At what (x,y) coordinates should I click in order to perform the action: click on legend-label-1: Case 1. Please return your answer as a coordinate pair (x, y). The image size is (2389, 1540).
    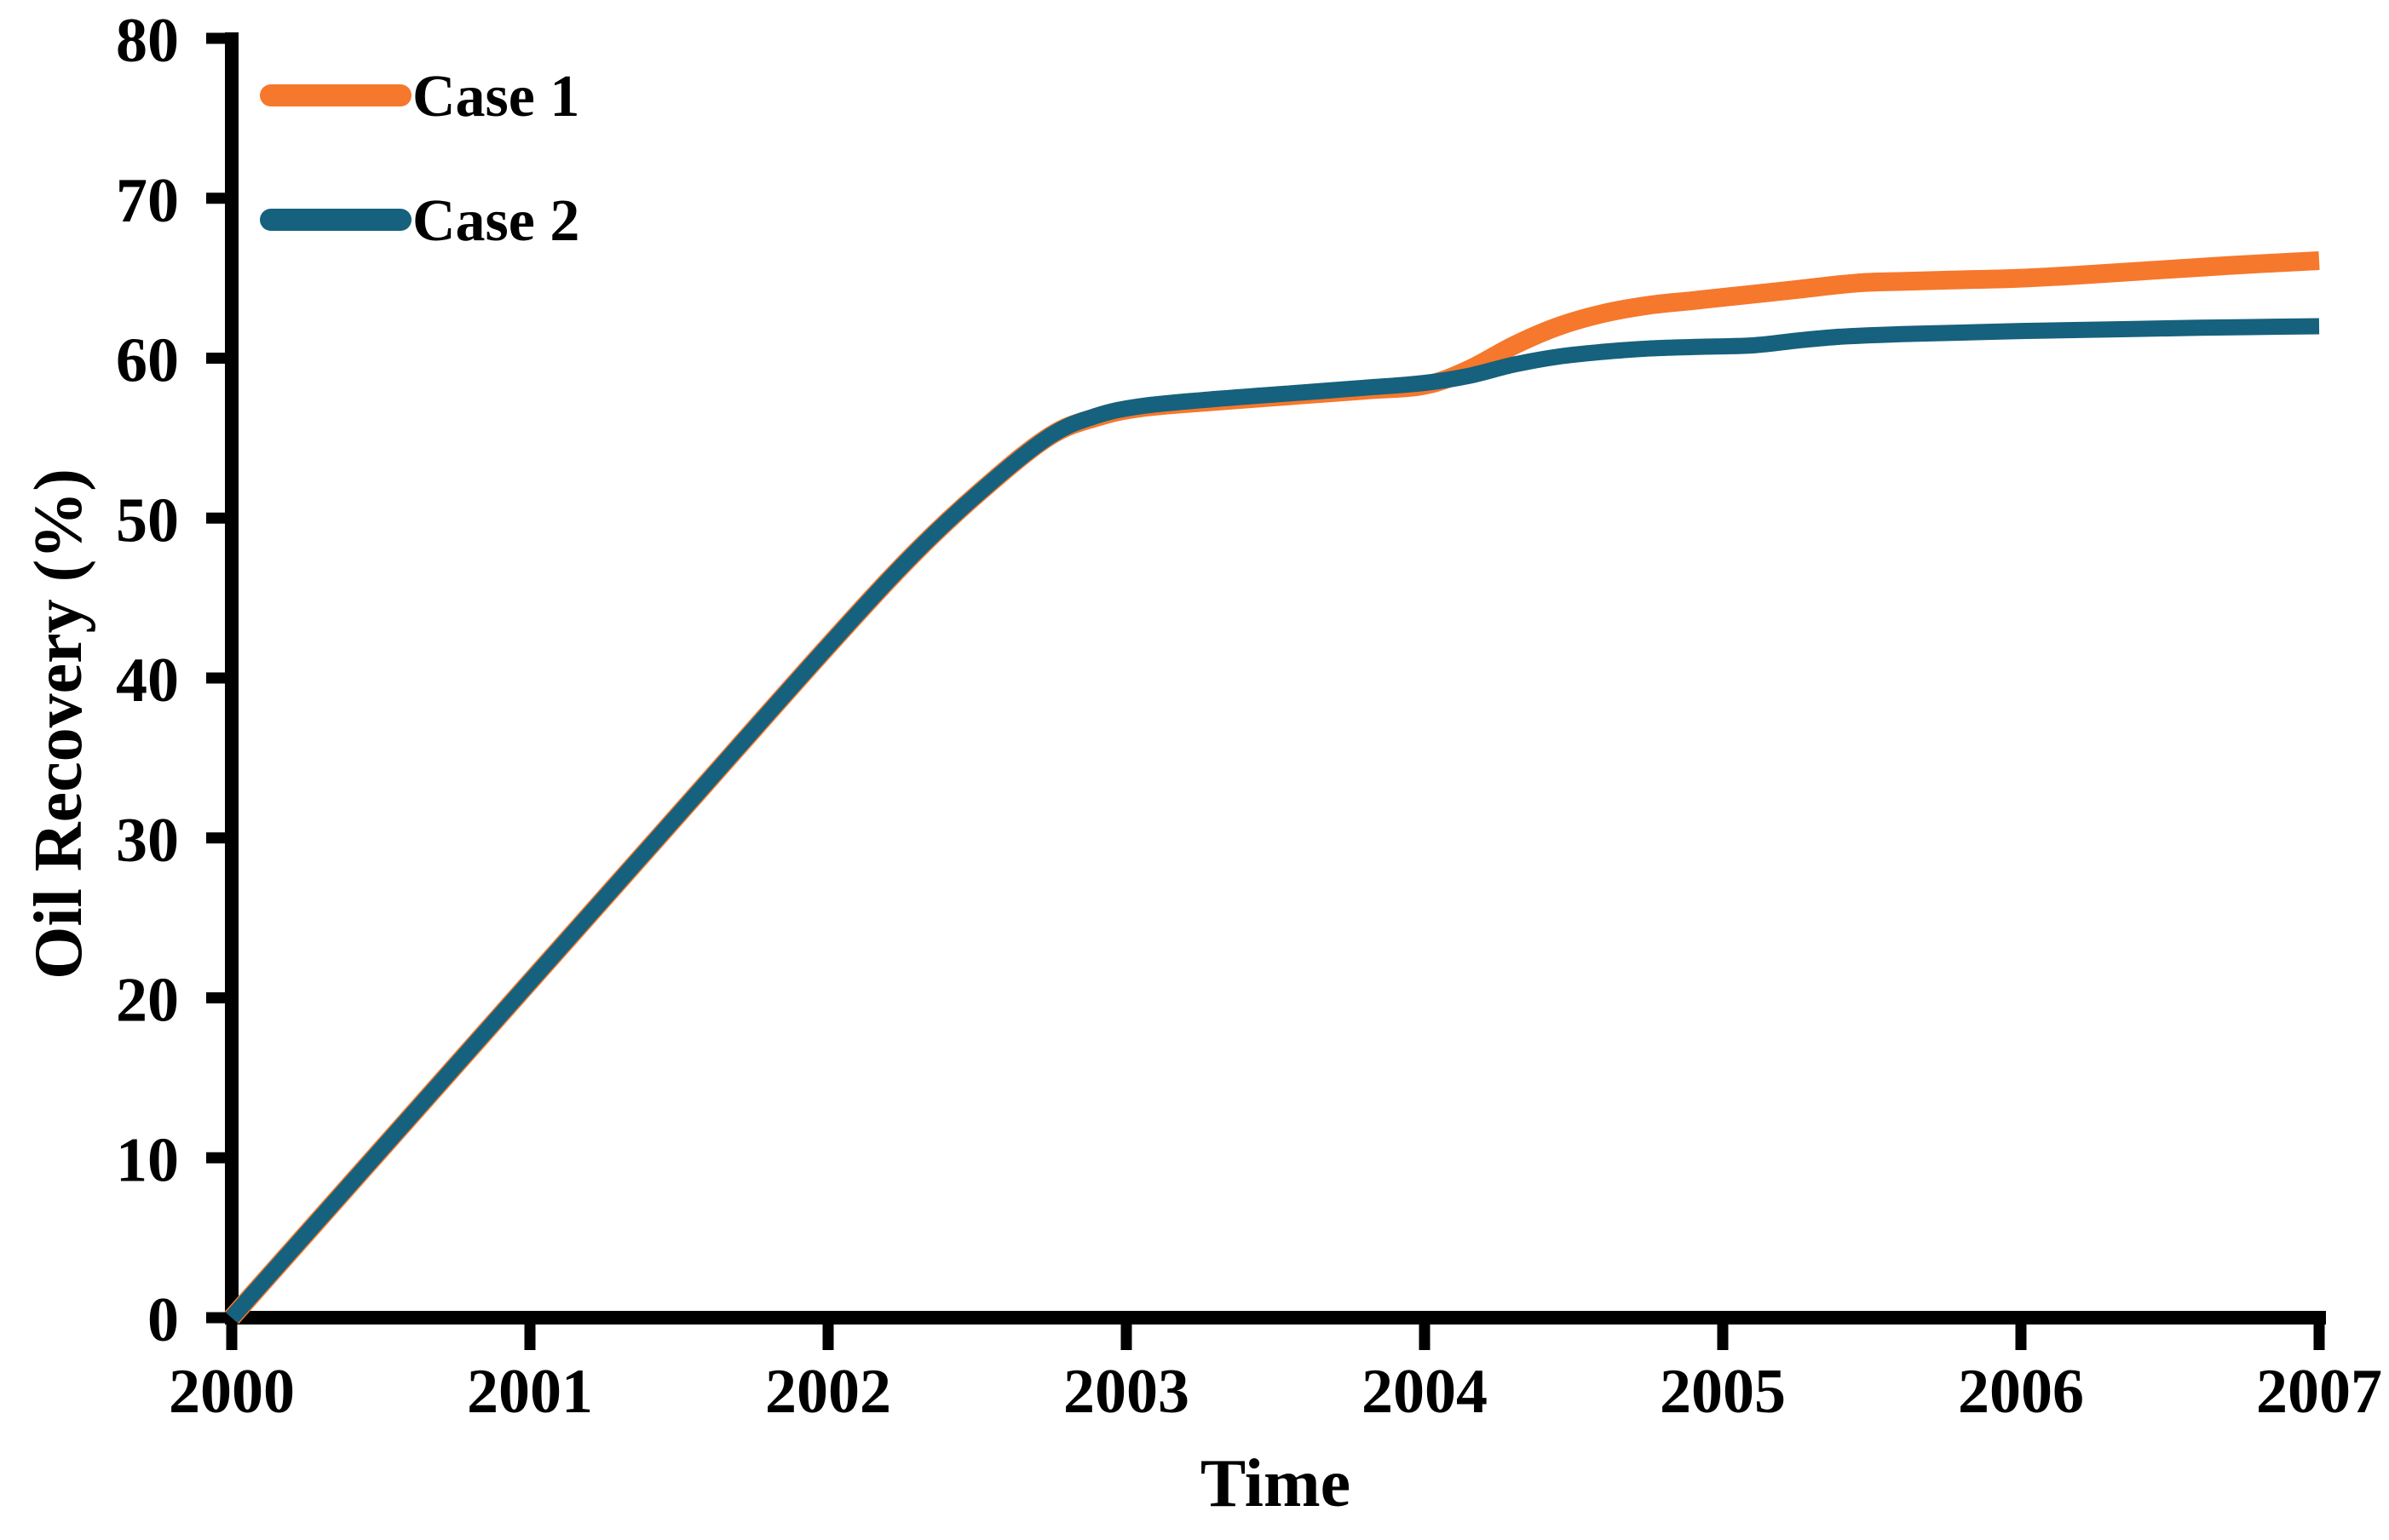
    Looking at the image, I should click on (495, 96).